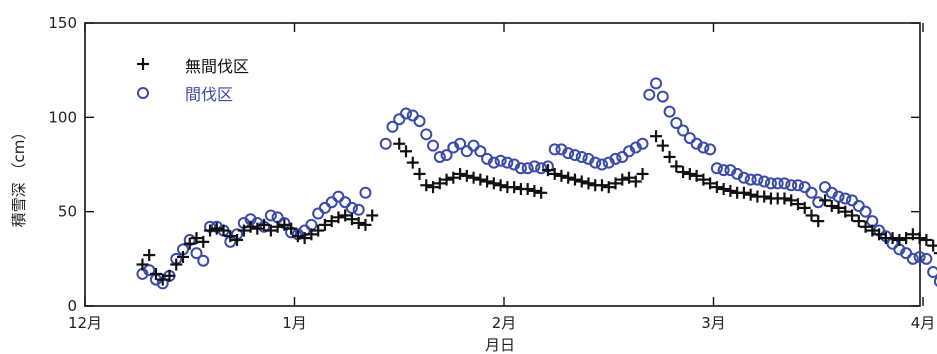  I want to click on legend-plus-symbol, so click(143, 64).